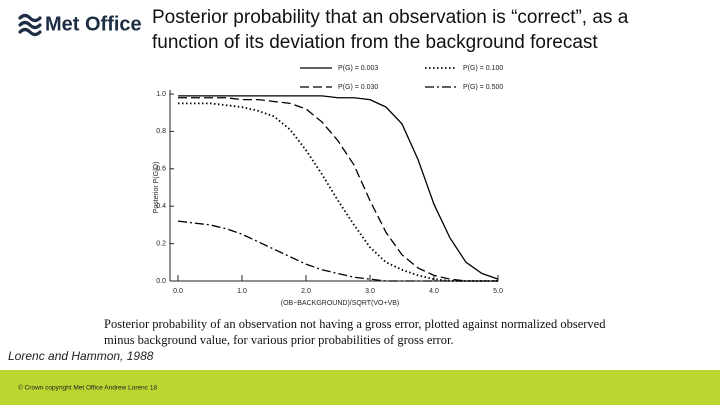  What do you see at coordinates (483, 87) in the screenshot?
I see `legend-label: P(G) = 0.500` at bounding box center [483, 87].